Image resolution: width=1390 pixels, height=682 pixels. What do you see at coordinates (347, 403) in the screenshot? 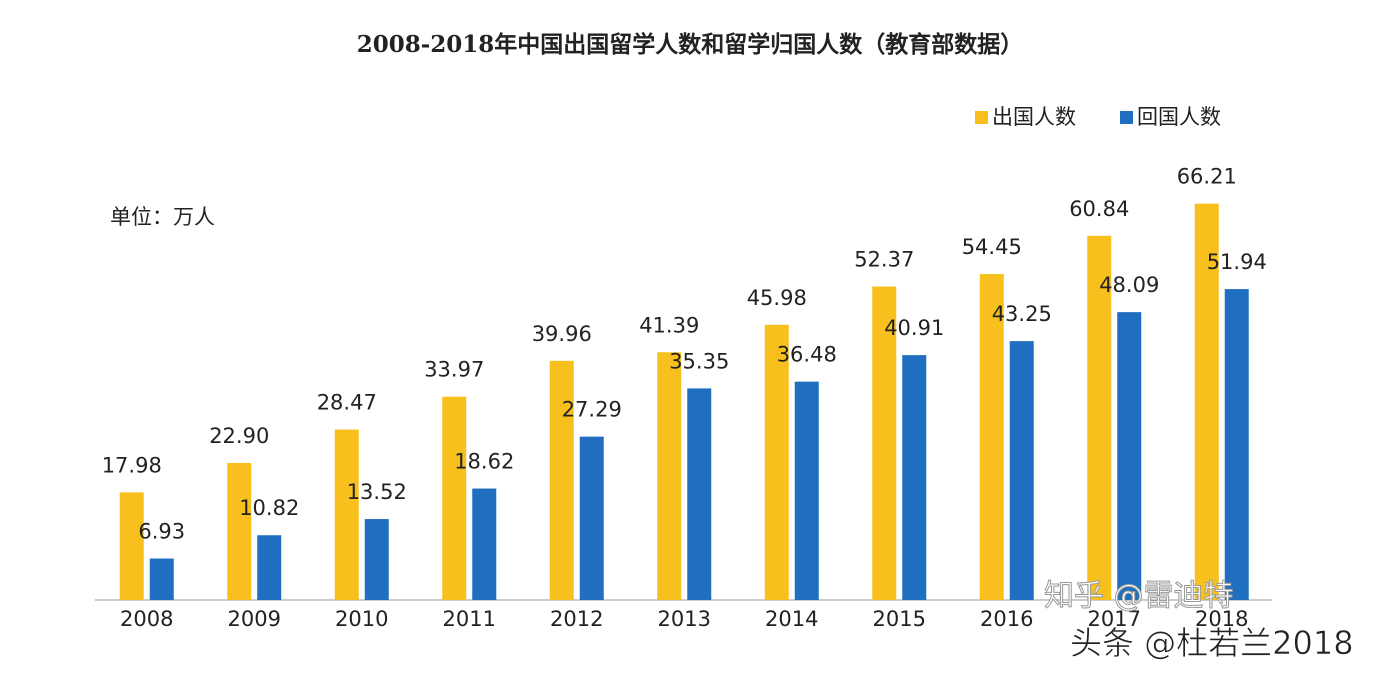
I see `data-label: 28.47` at bounding box center [347, 403].